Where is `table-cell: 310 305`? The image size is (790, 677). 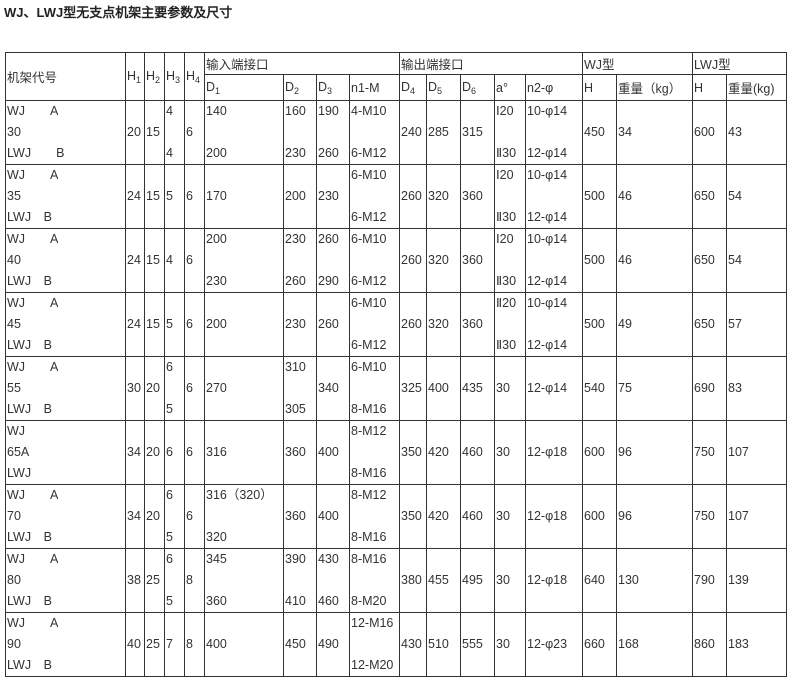
table-cell: 310 305 is located at coordinates (300, 388).